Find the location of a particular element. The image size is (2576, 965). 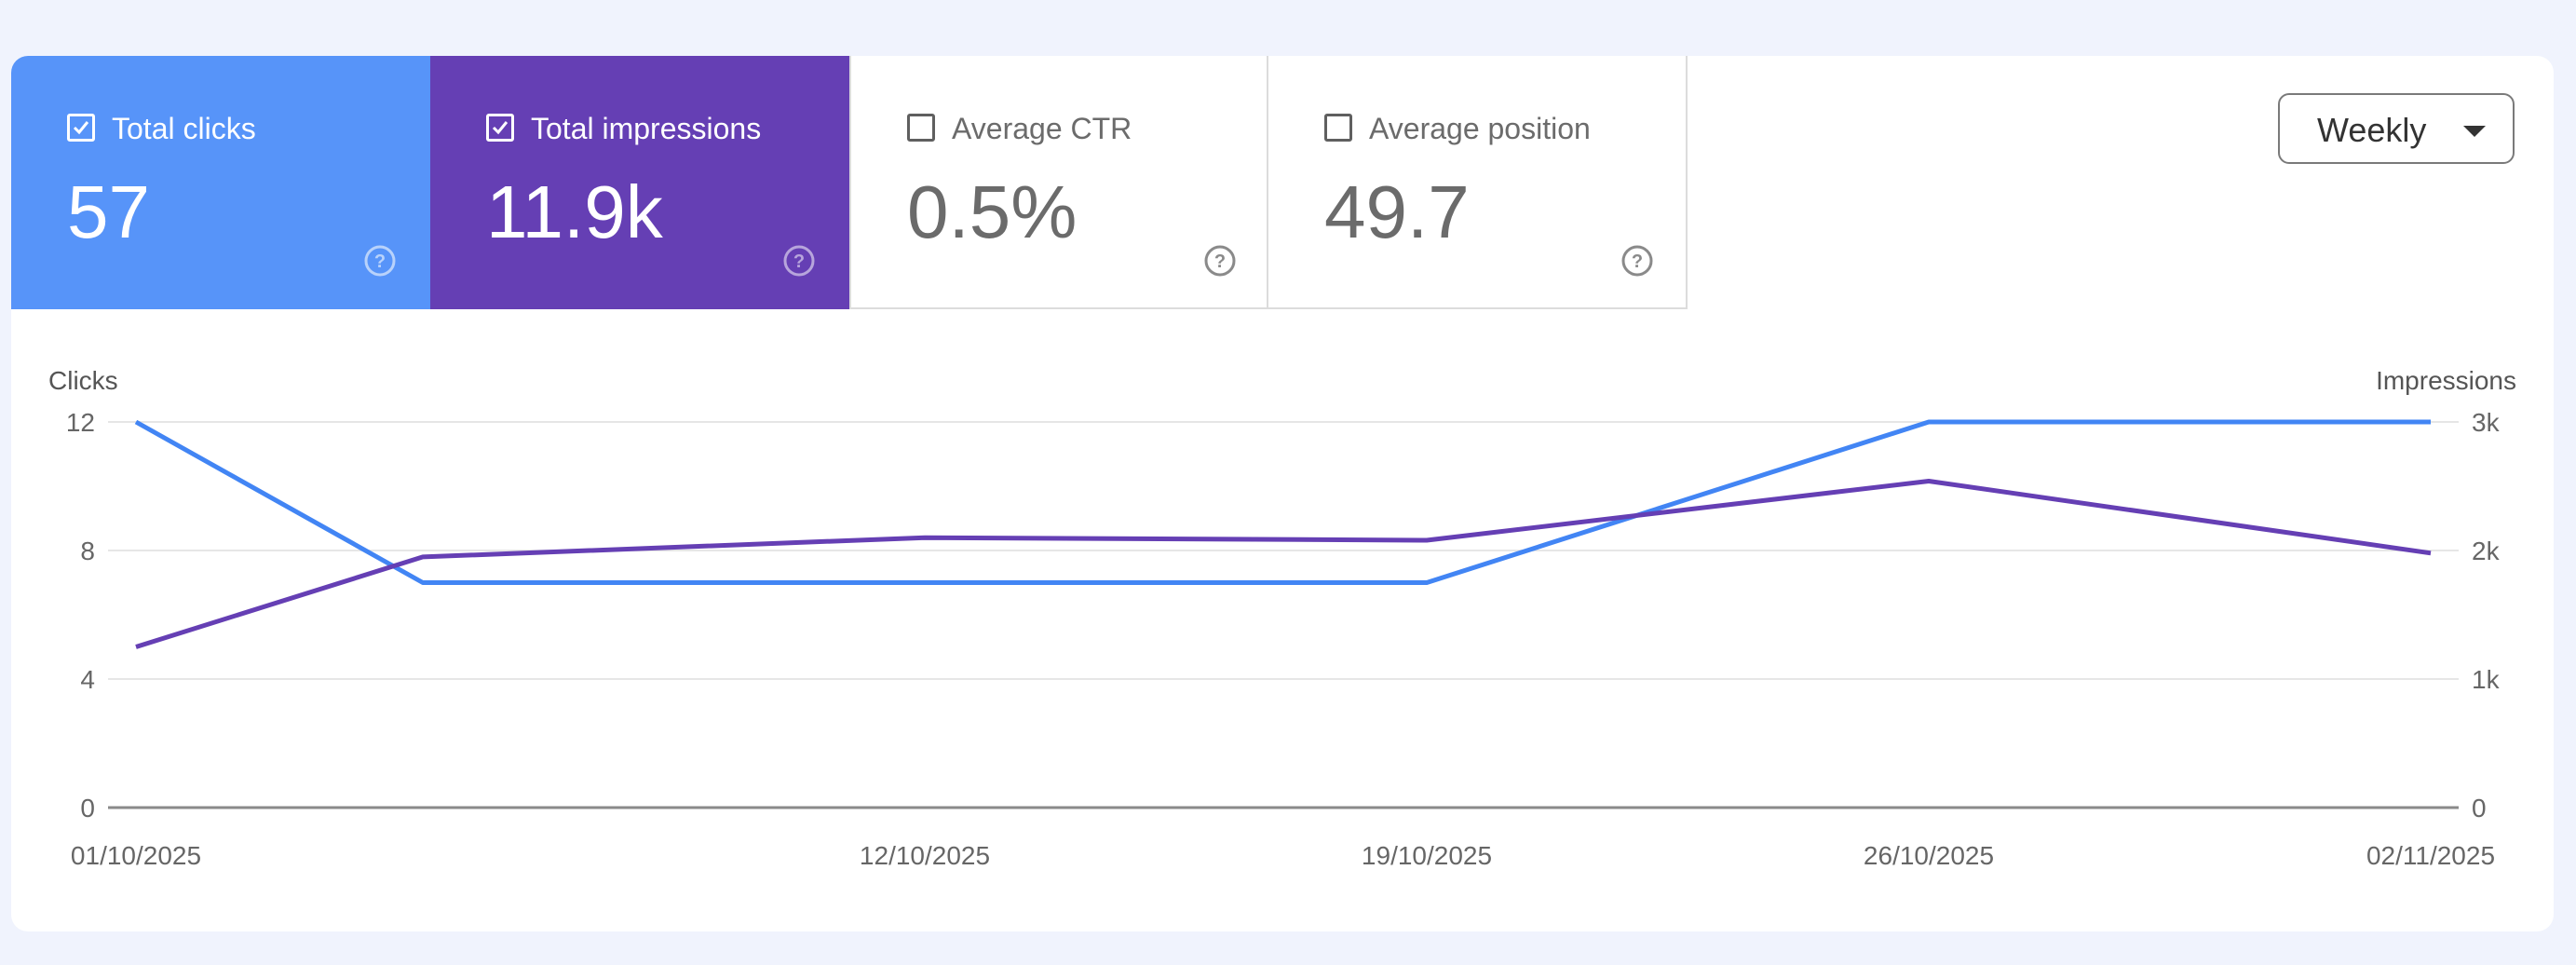

x-tick-label: 12/10/2025 is located at coordinates (925, 856).